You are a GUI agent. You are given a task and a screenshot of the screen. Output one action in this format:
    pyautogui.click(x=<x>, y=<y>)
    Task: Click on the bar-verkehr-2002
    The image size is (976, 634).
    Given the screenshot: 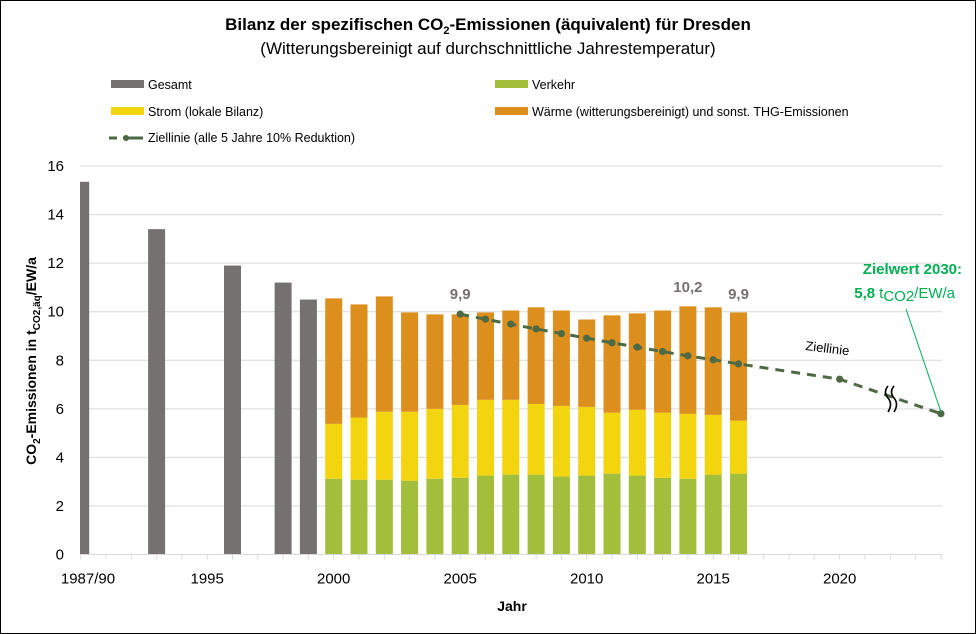 What is the action you would take?
    pyautogui.click(x=384, y=517)
    